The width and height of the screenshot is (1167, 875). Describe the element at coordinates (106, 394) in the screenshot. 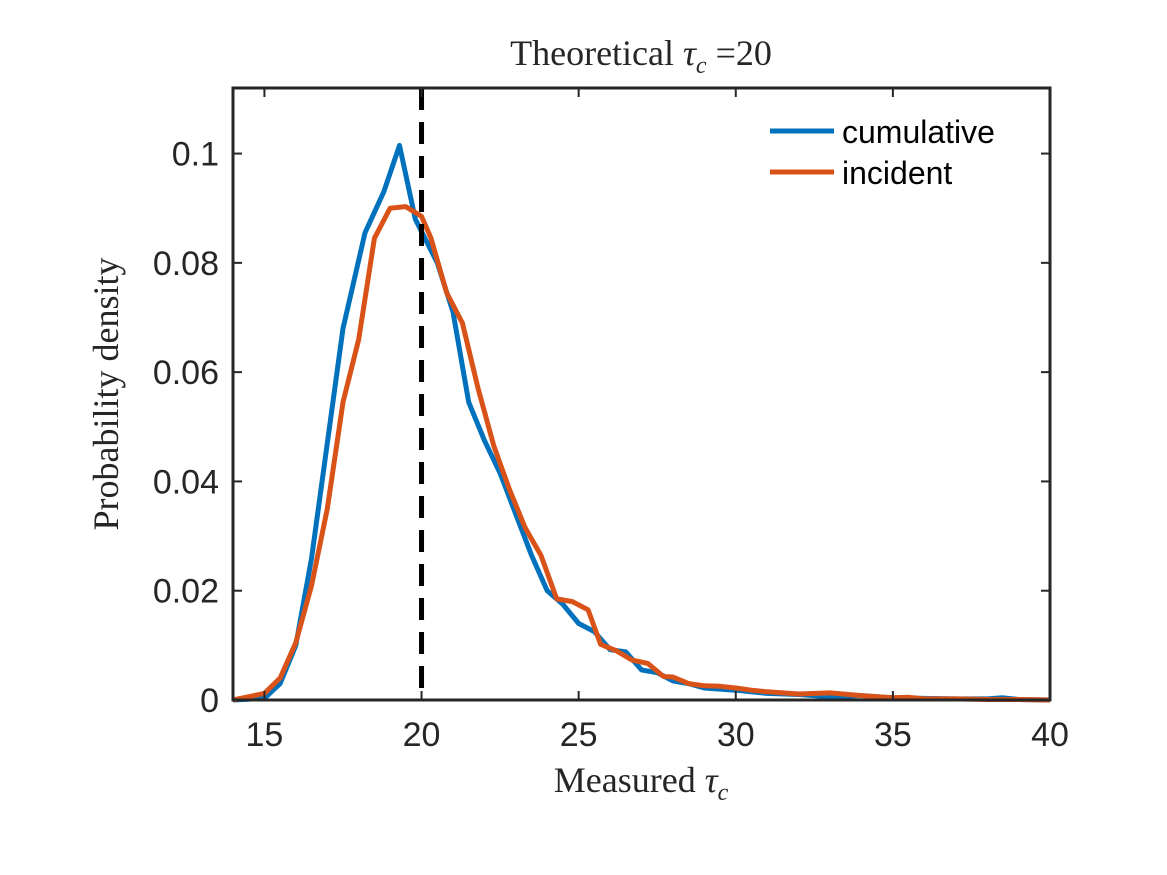

I see `y-axis-label: Probability density` at that location.